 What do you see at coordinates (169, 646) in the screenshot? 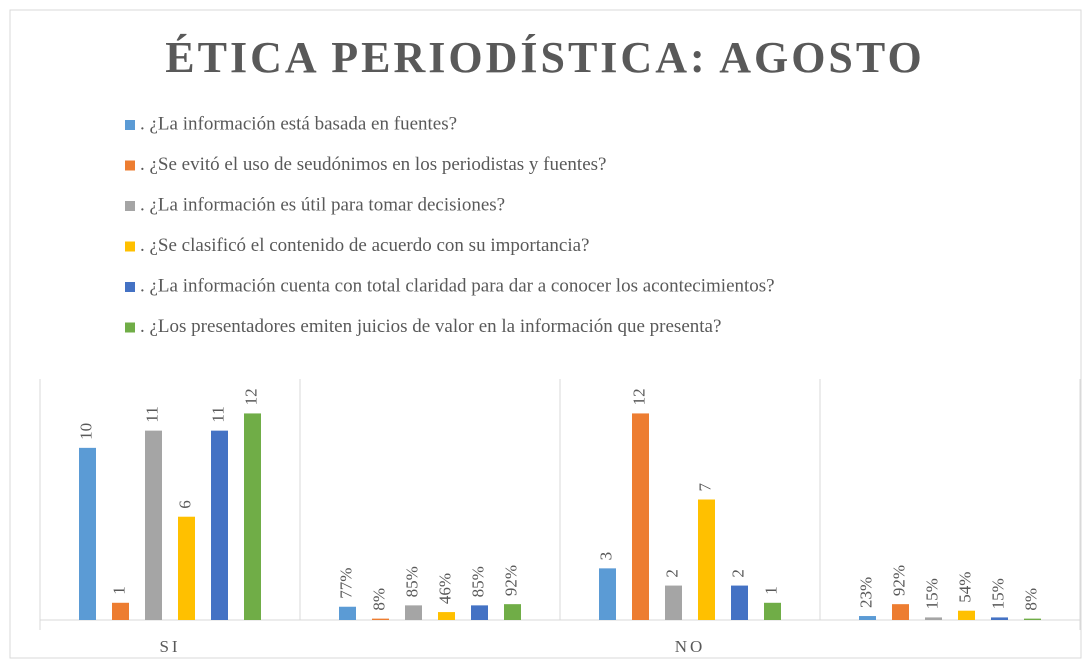
I see `x-tick-label: SI` at bounding box center [169, 646].